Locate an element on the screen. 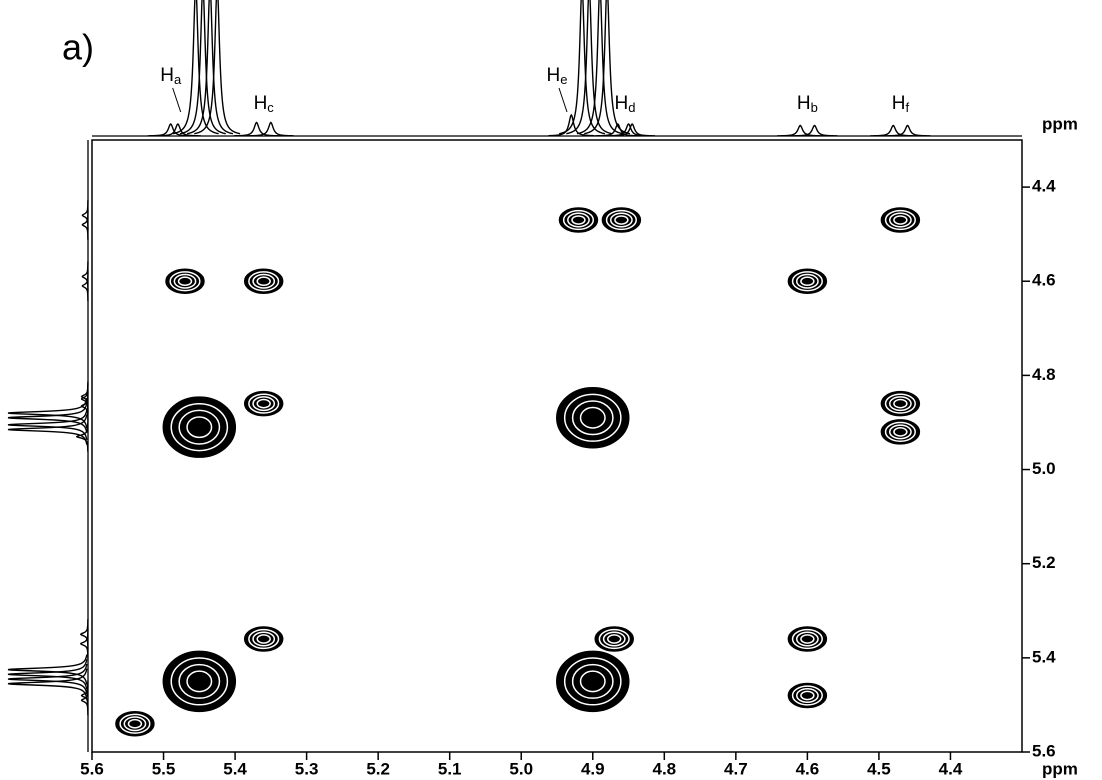 This screenshot has height=780, width=1102. peak-label: Ha is located at coordinates (171, 76).